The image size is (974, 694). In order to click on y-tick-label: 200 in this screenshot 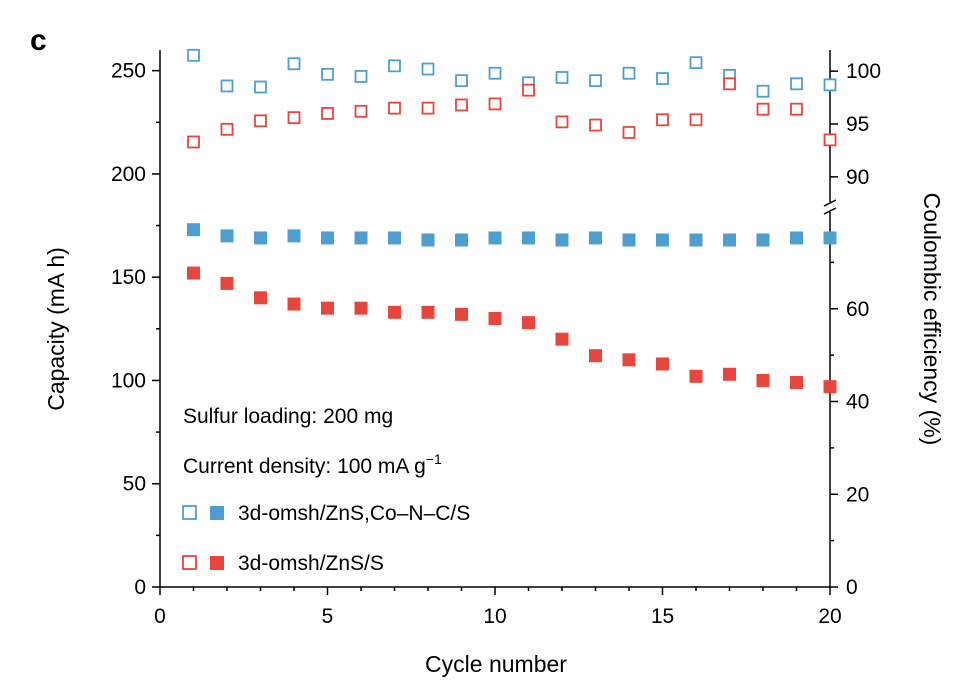, I will do `click(128, 174)`.